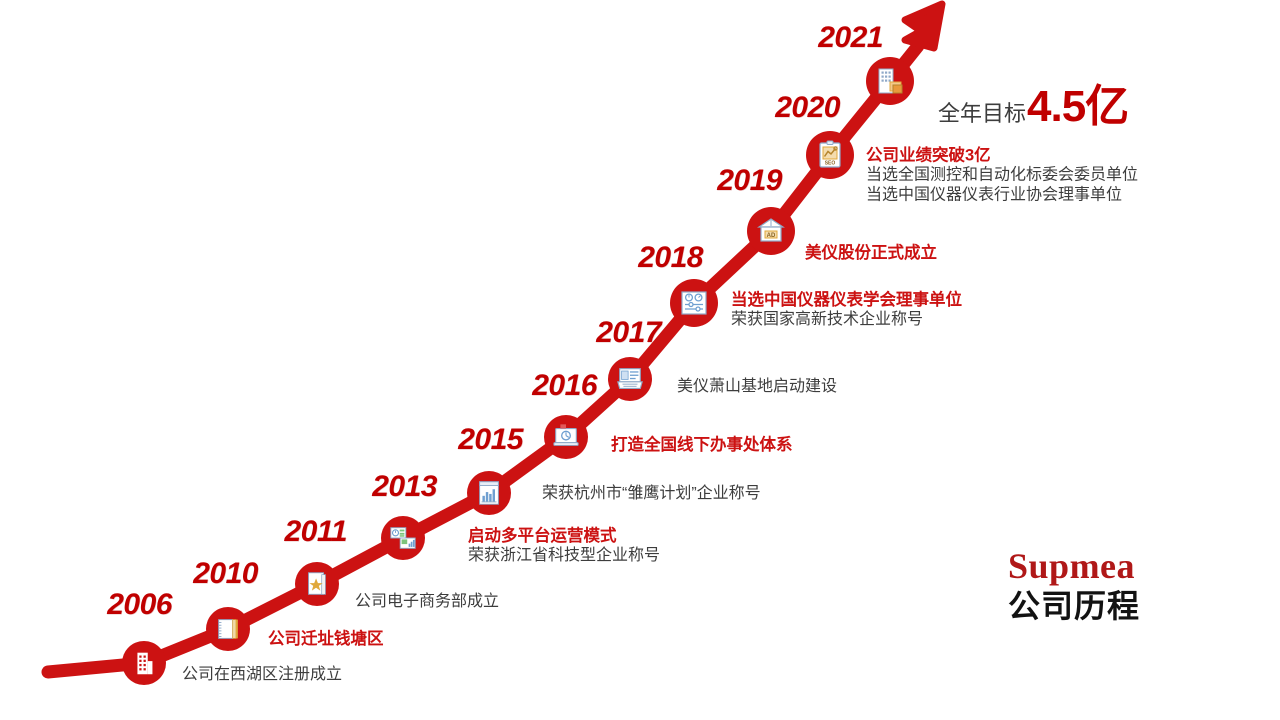 The height and width of the screenshot is (720, 1280). I want to click on milestone-year-2010: 2010, so click(225, 573).